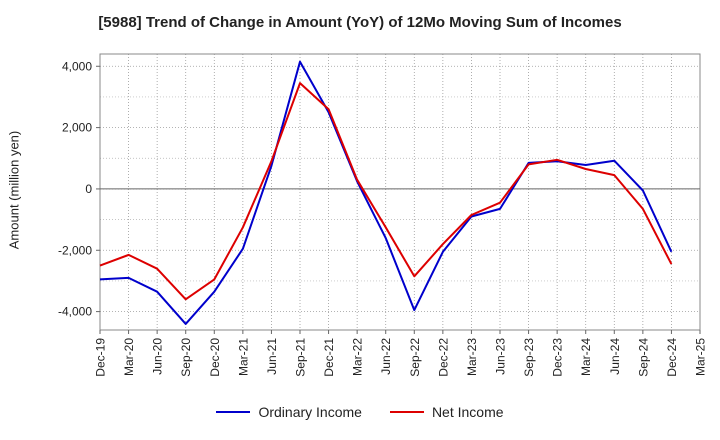  I want to click on x-tick-label: Dec-20, so click(215, 357).